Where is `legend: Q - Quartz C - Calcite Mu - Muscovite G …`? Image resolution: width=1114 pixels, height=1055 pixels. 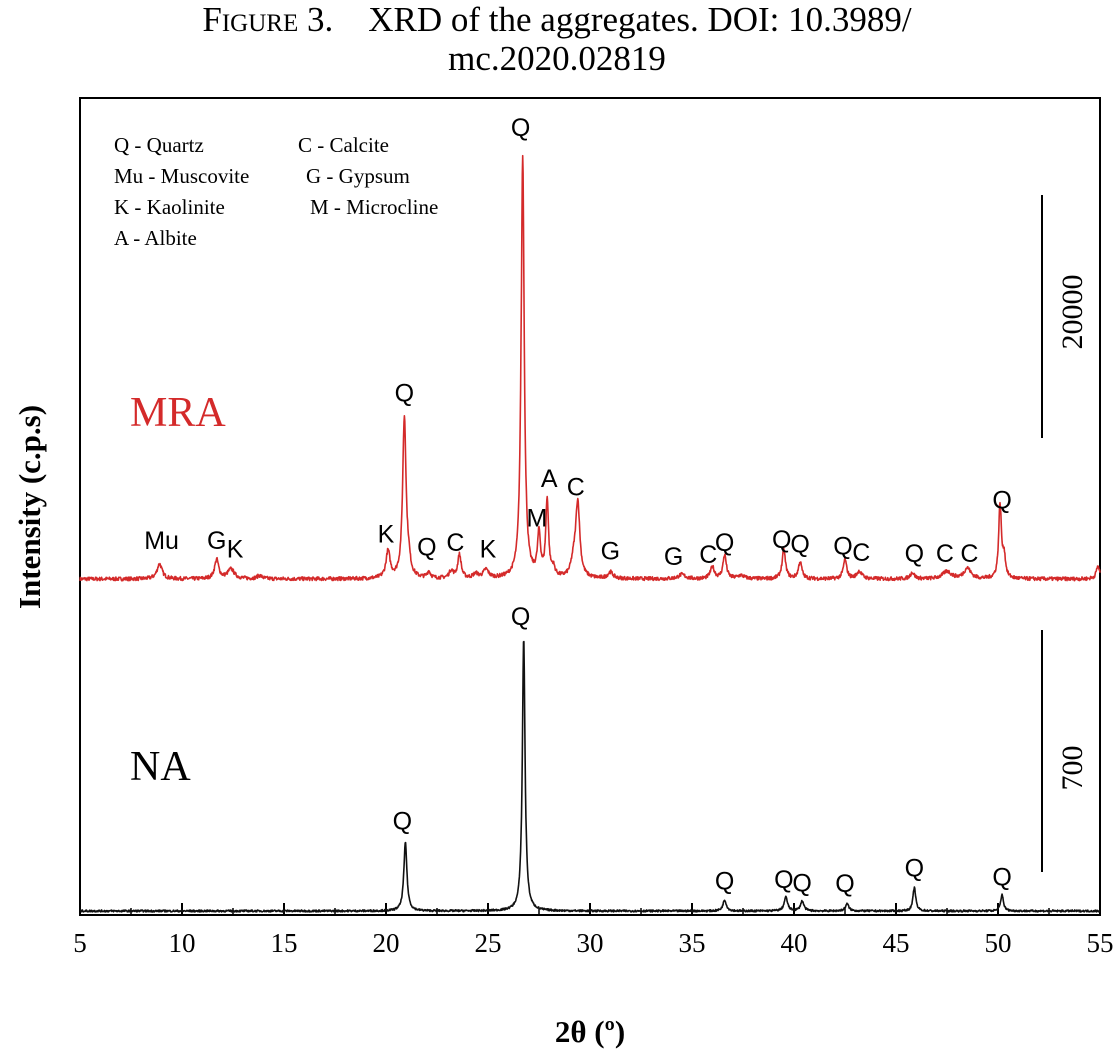
legend: Q - Quartz C - Calcite Mu - Muscovite G … is located at coordinates (276, 191).